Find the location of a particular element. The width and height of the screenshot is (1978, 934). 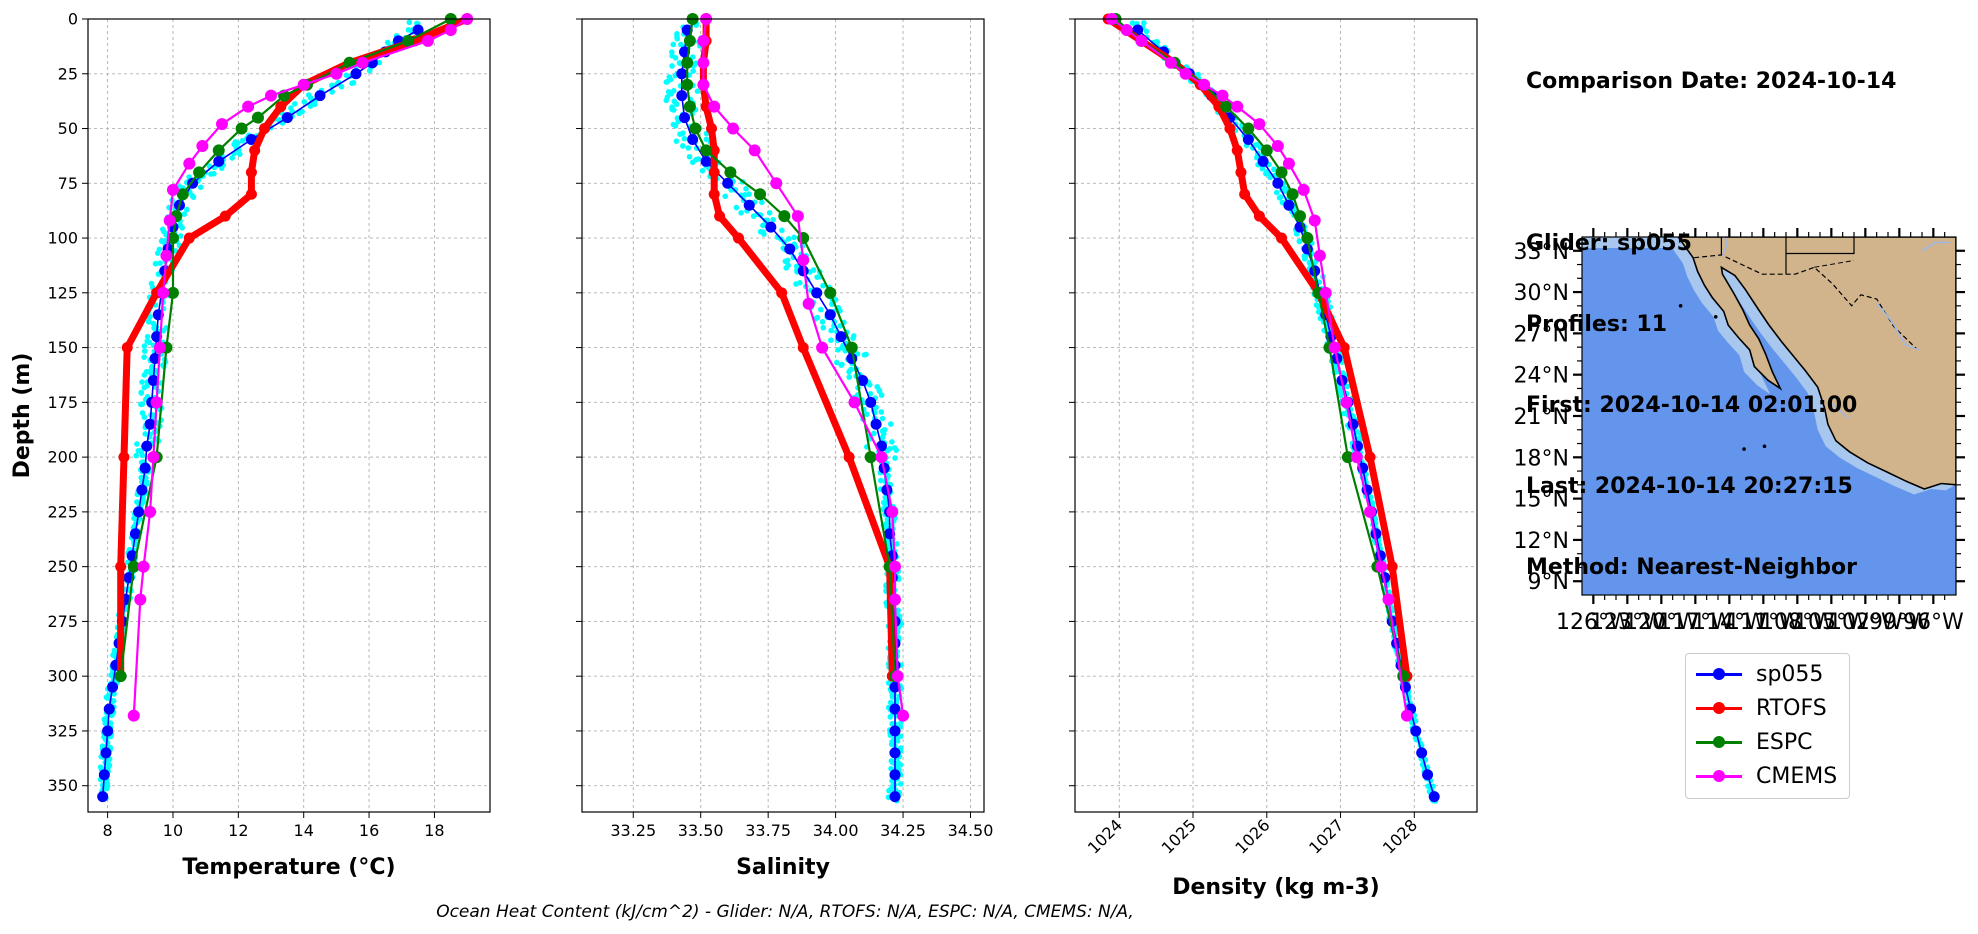

series-line-cmems is located at coordinates (1259, 367).